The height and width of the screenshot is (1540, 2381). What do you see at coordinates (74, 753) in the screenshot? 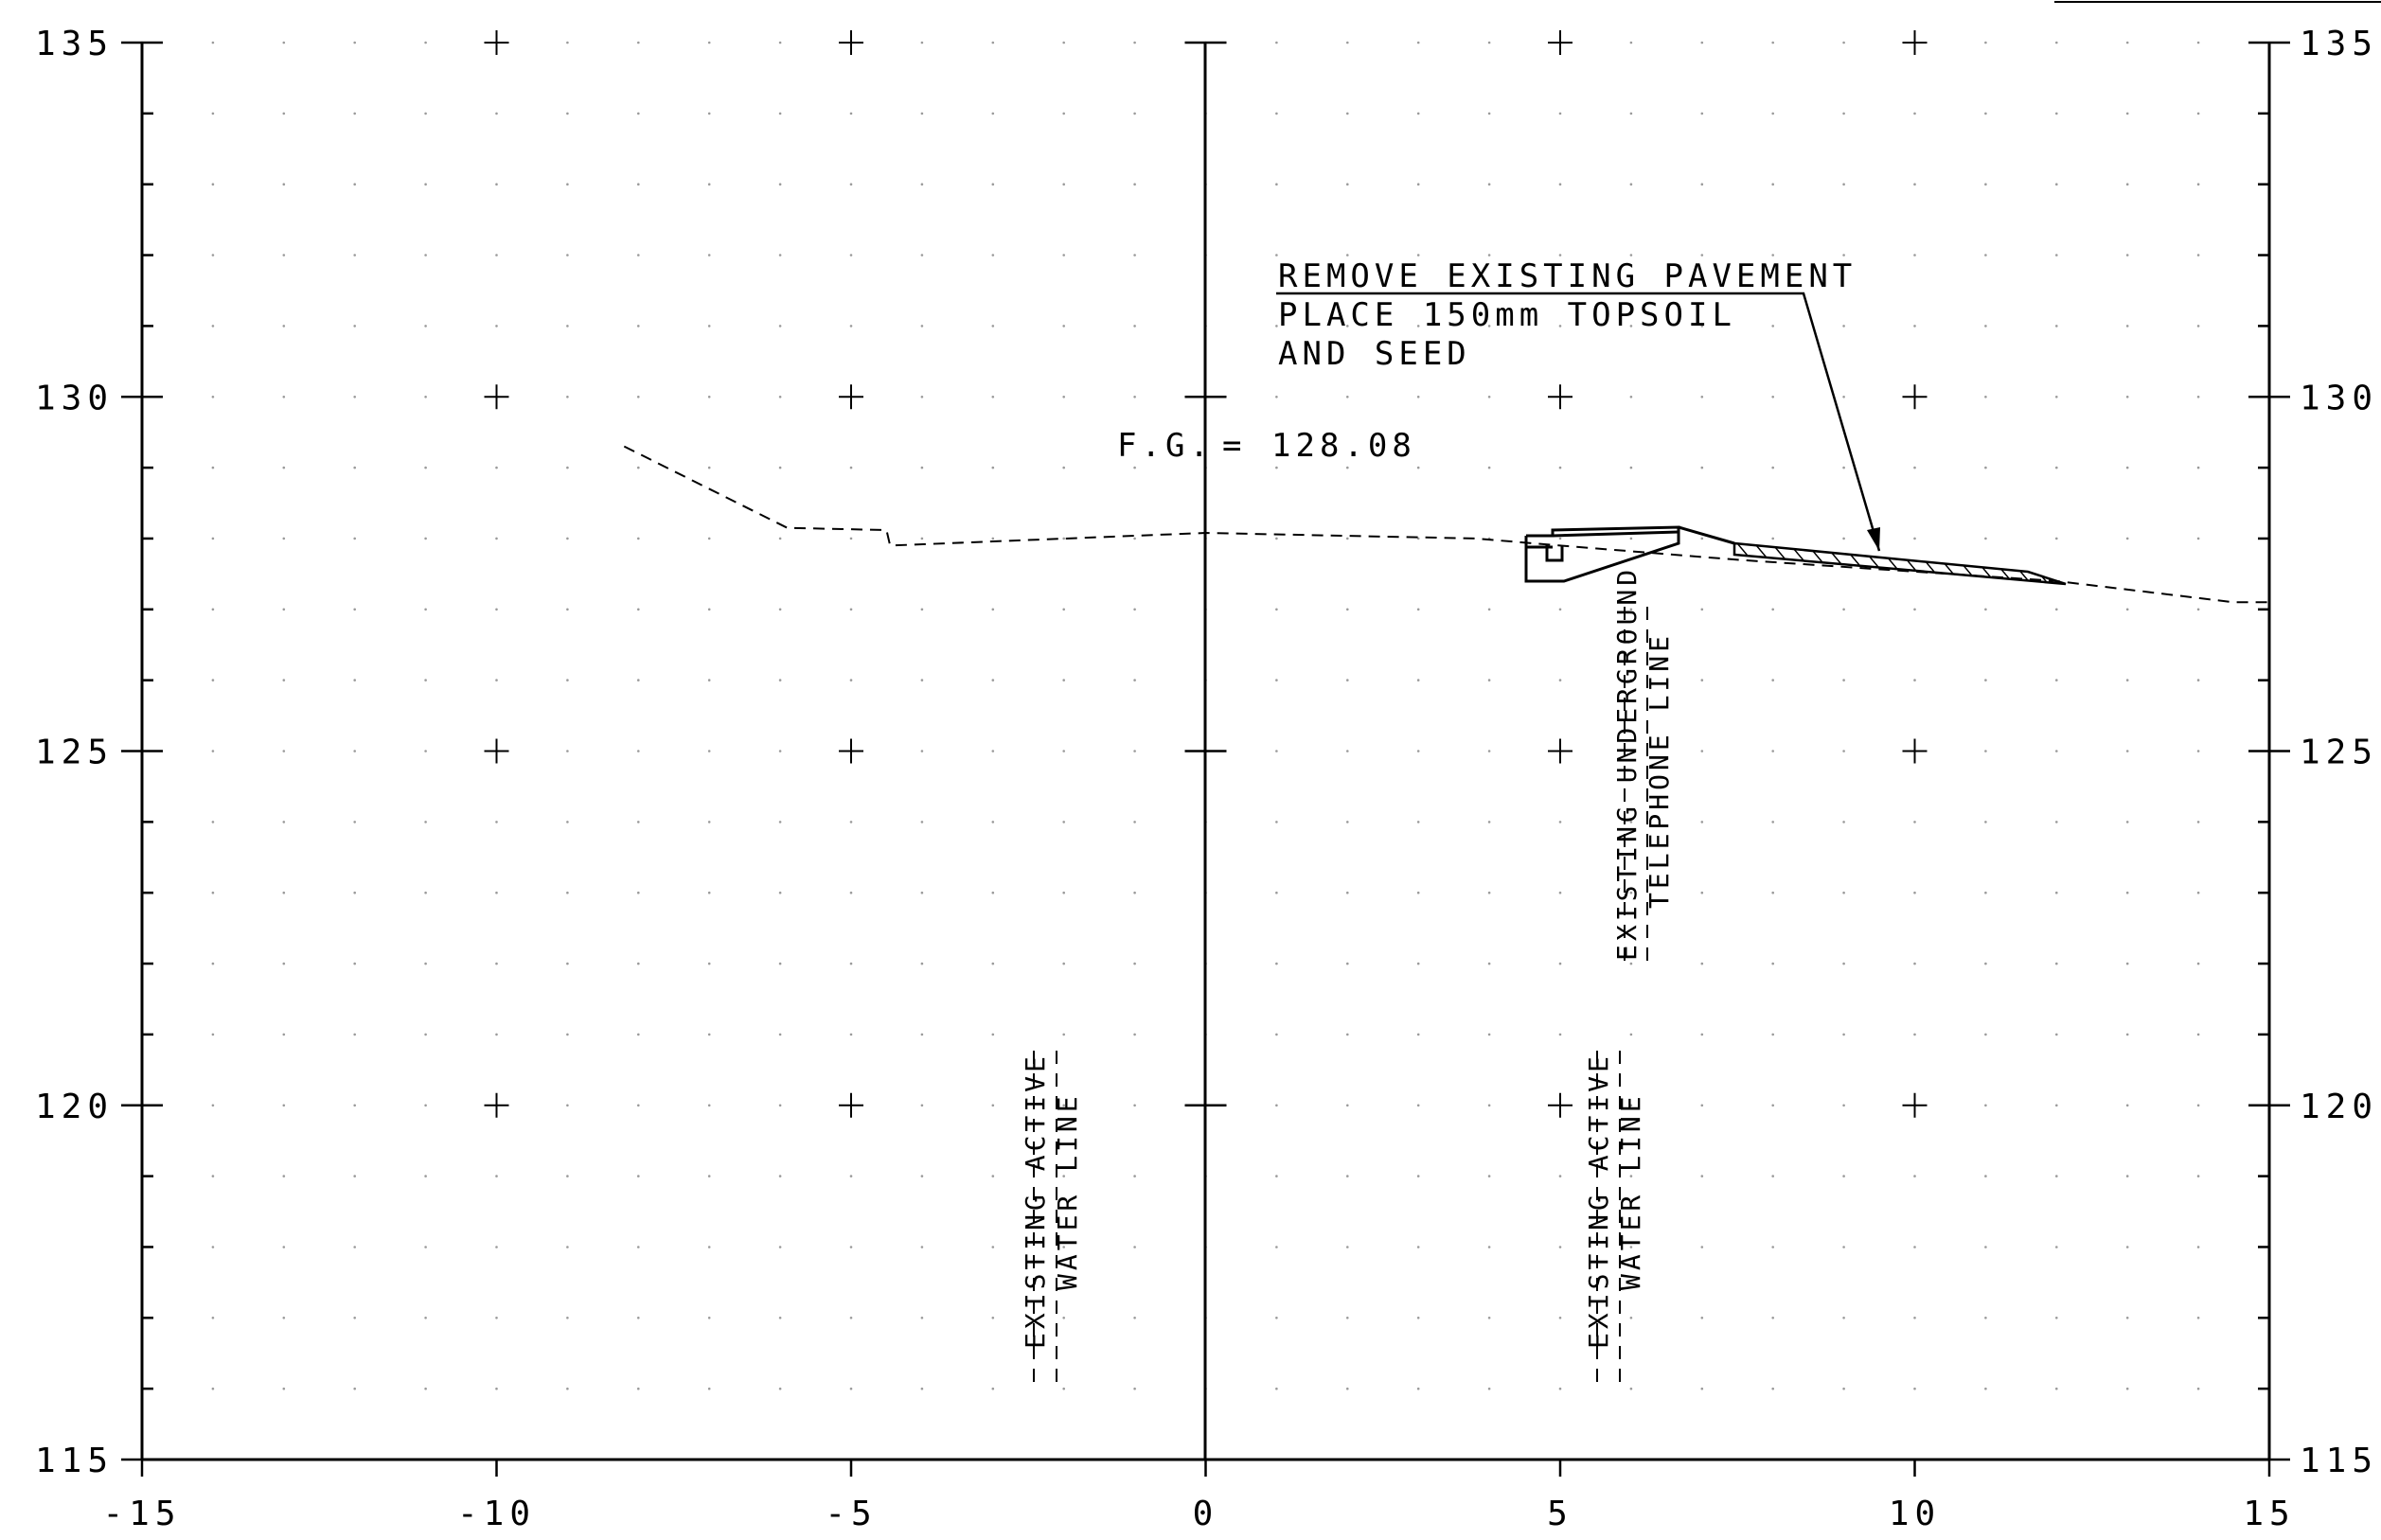
I see `y-tick-label-left: 125` at bounding box center [74, 753].